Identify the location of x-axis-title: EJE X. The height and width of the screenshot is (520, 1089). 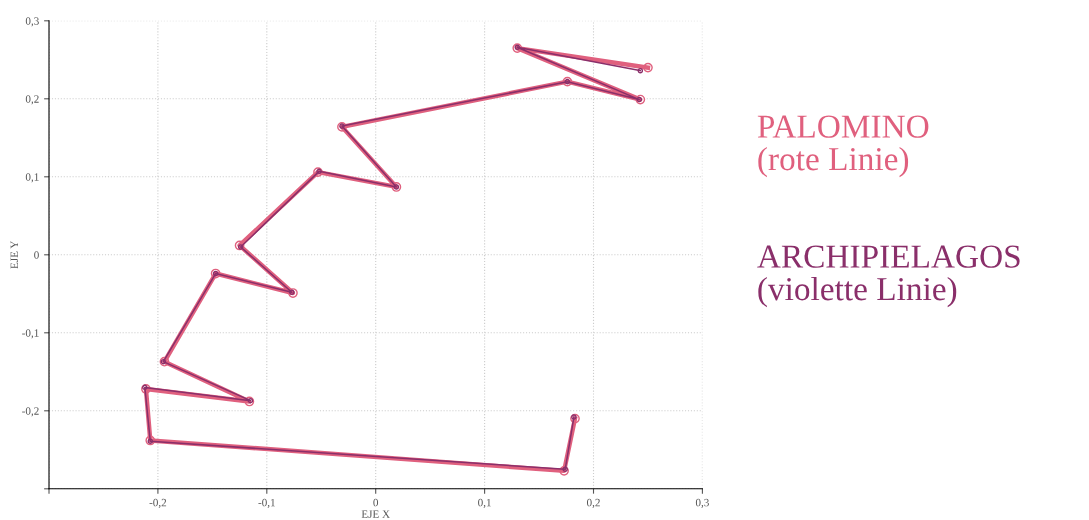
(375, 514).